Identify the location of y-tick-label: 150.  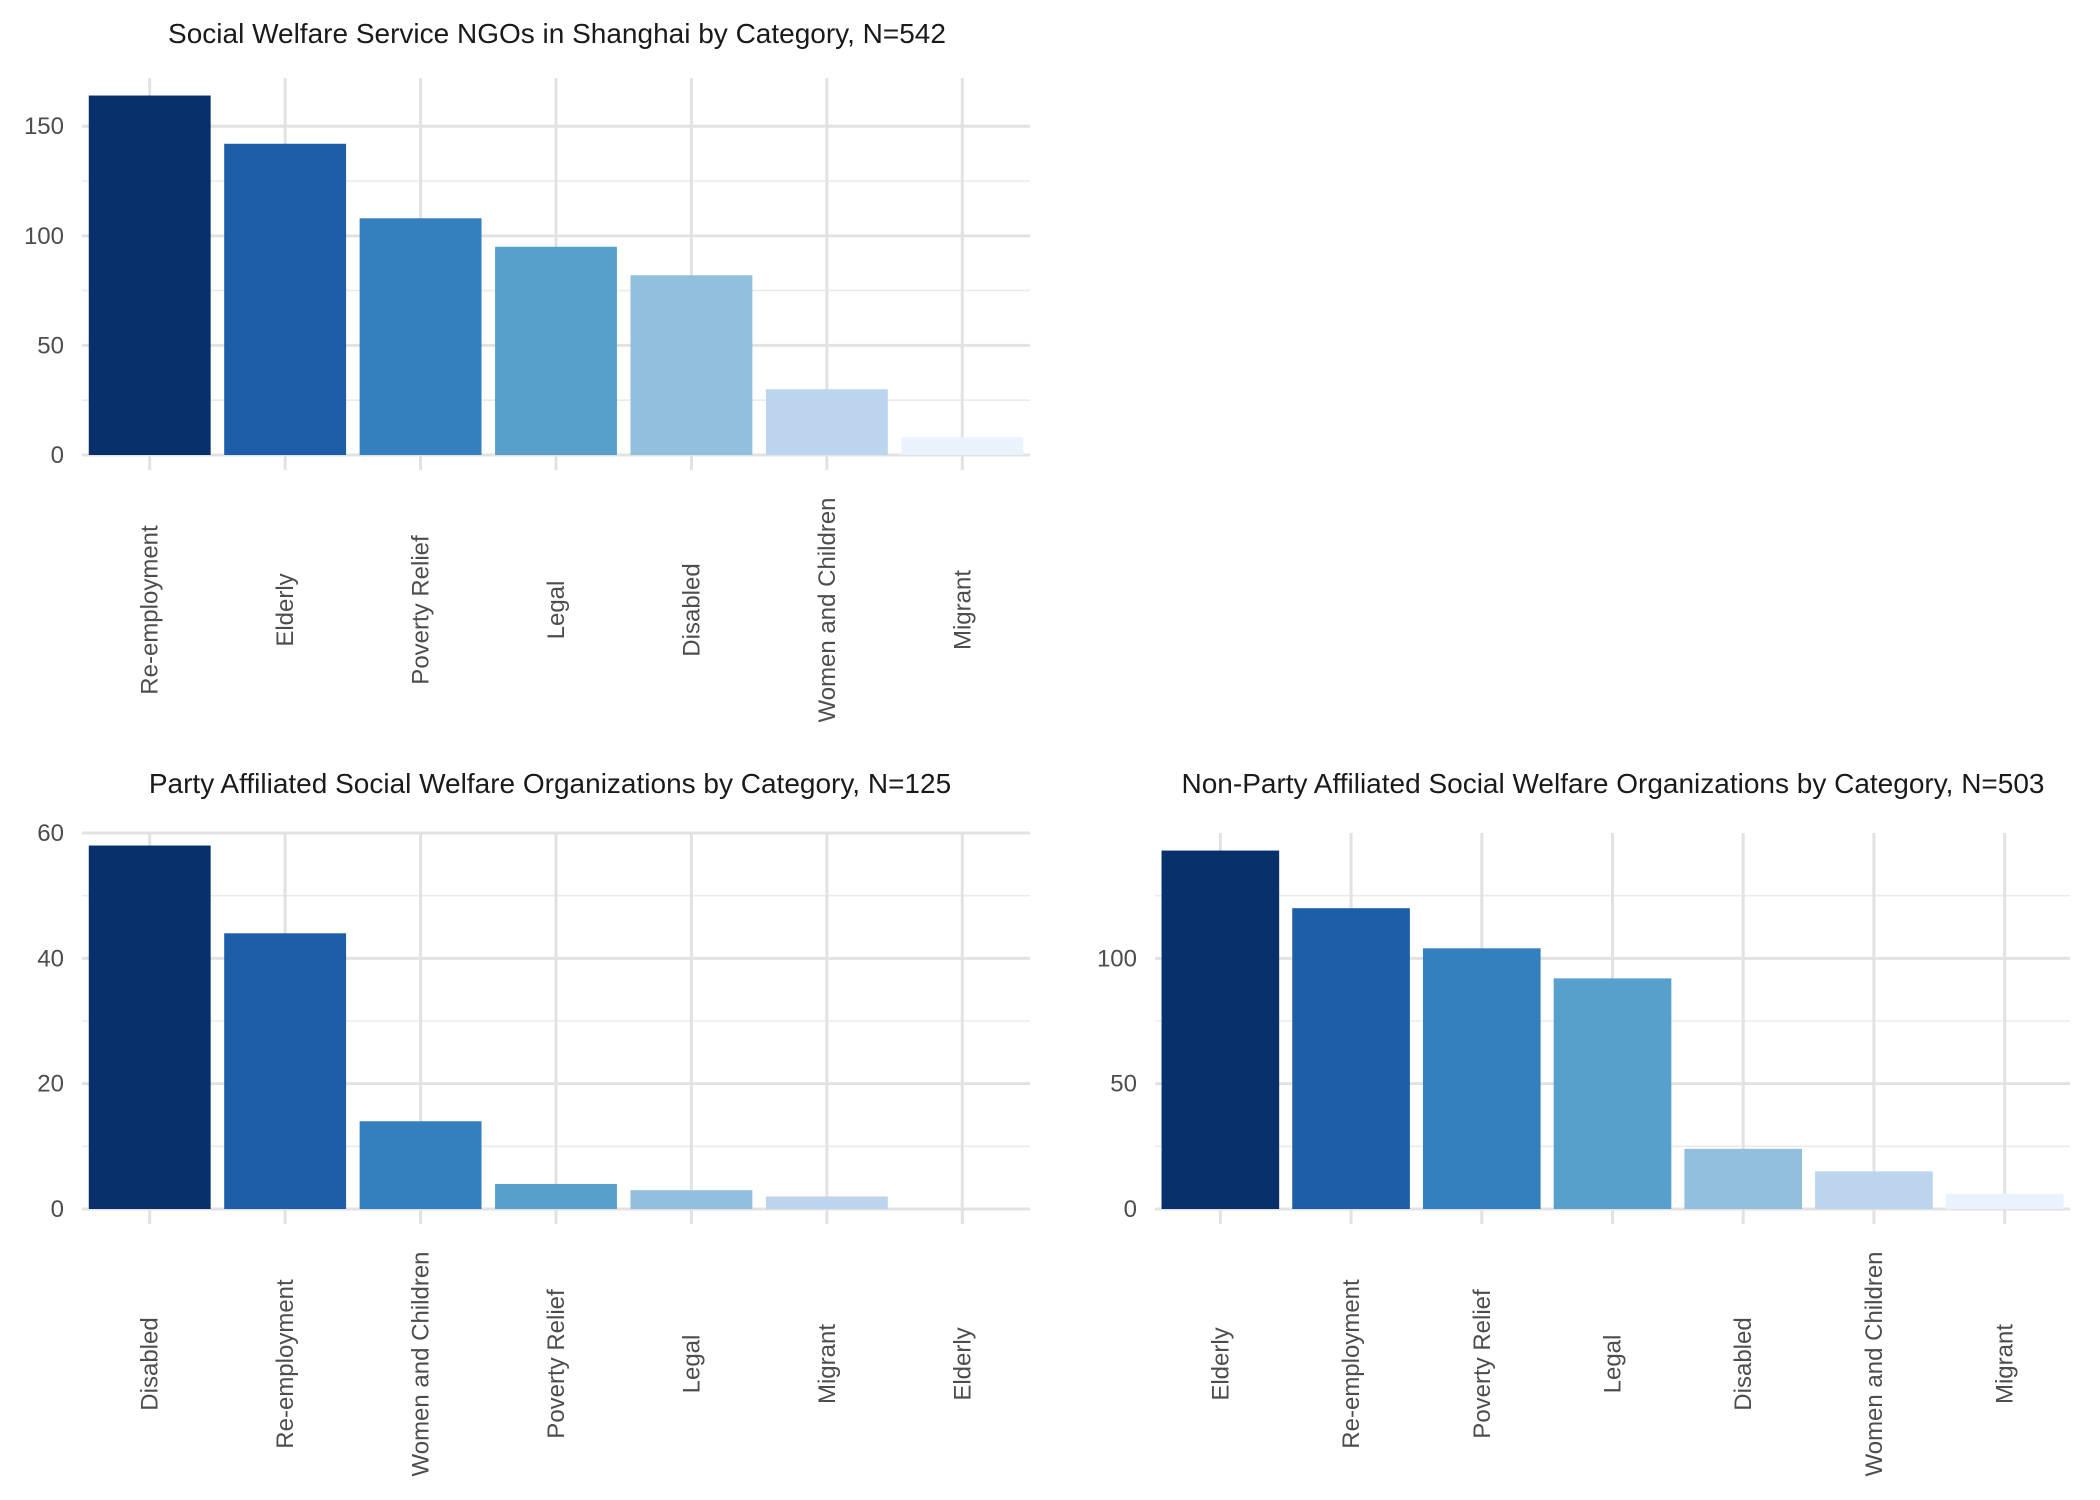
(44, 126).